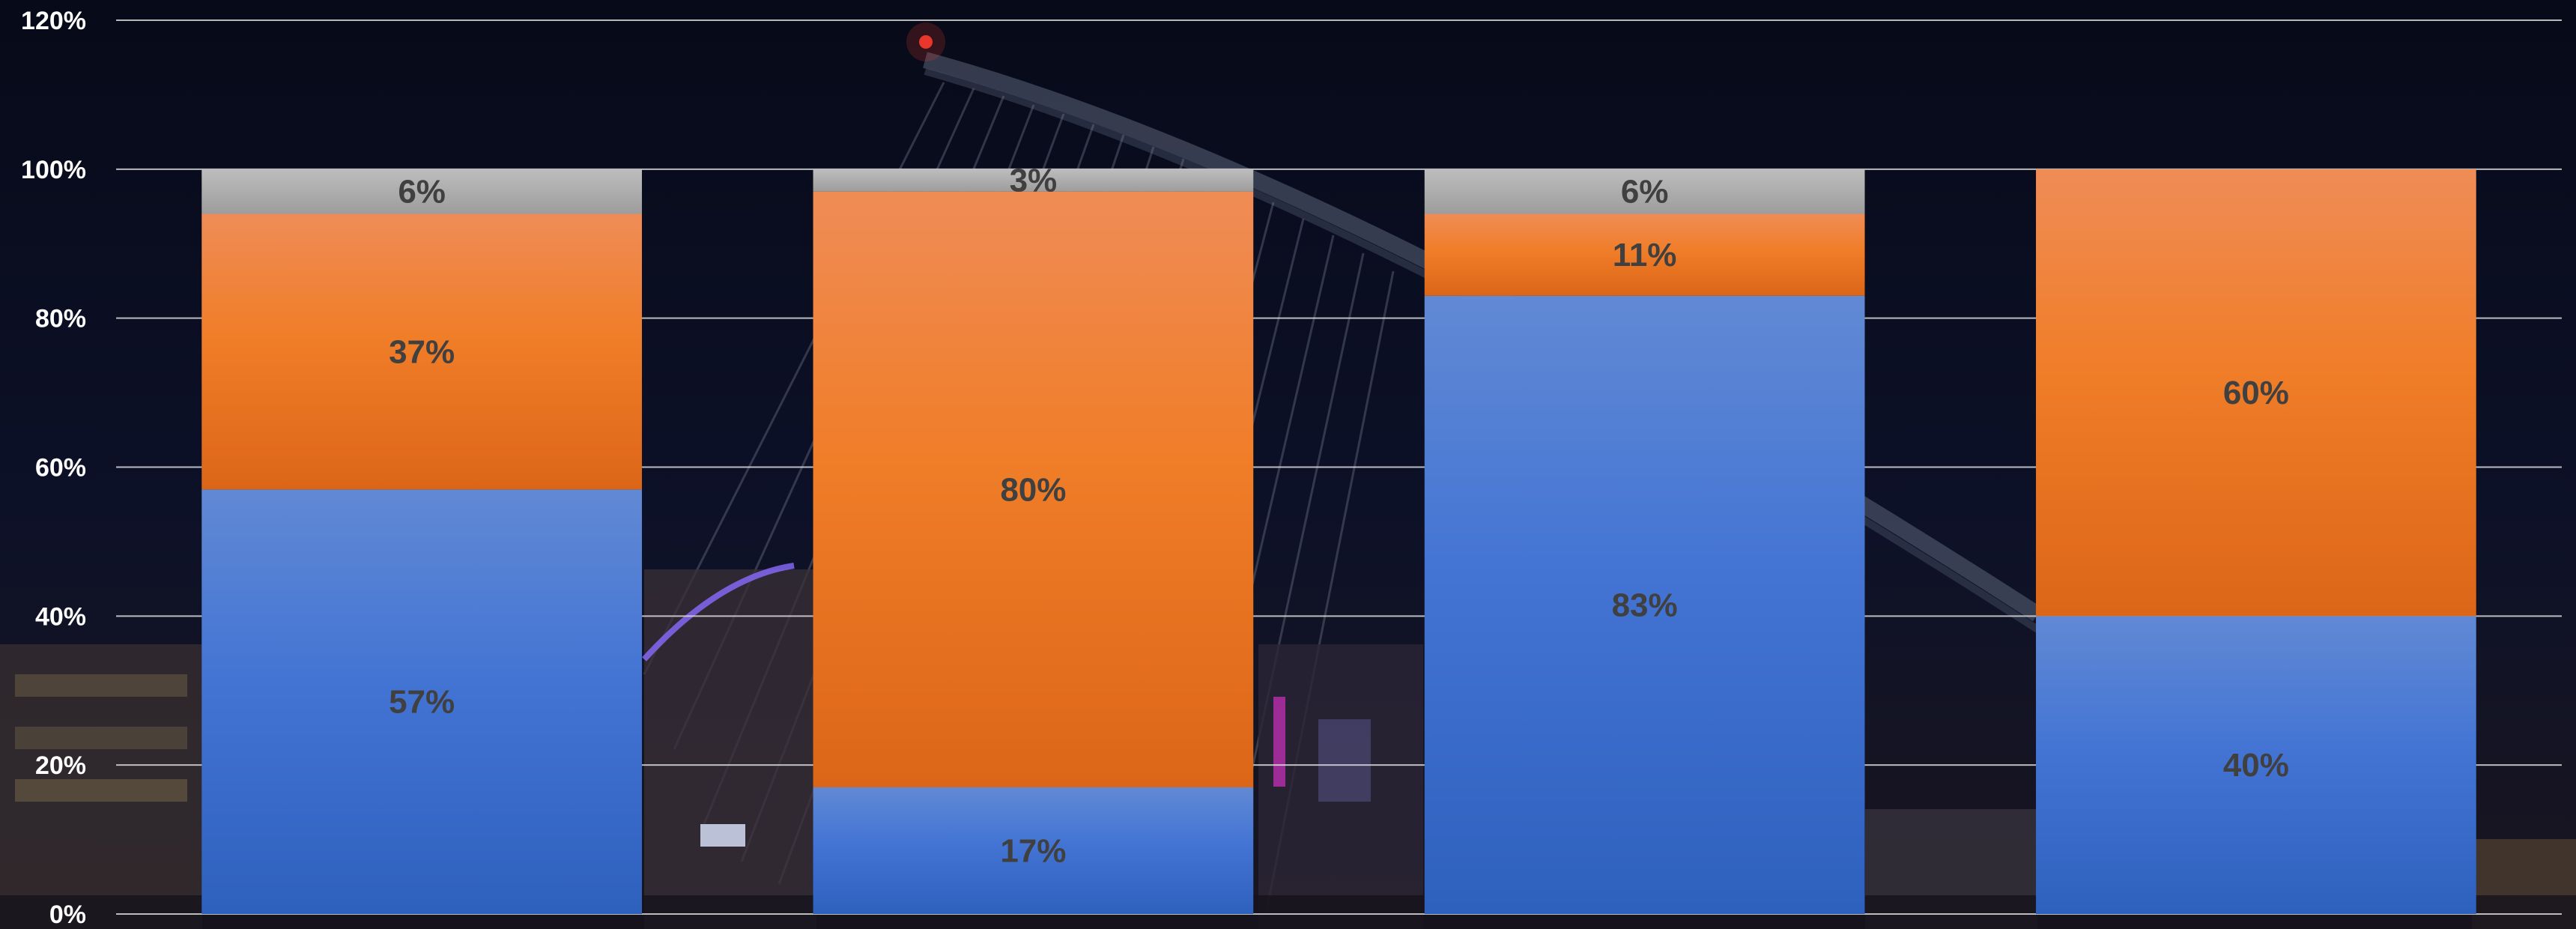 The image size is (2576, 929). Describe the element at coordinates (60, 468) in the screenshot. I see `y-tick-label: 60%` at that location.